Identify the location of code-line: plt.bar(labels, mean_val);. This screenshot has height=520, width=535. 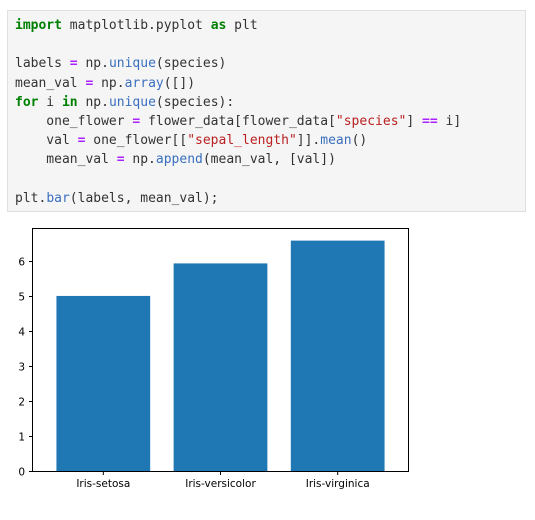
(117, 198).